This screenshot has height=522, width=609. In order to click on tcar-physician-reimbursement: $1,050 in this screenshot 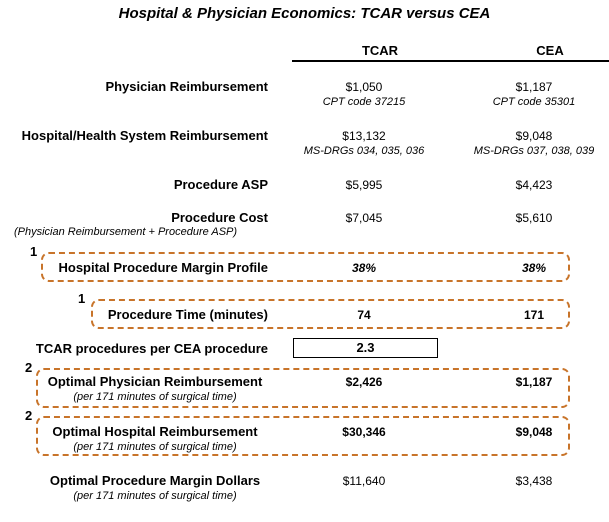, I will do `click(364, 87)`.